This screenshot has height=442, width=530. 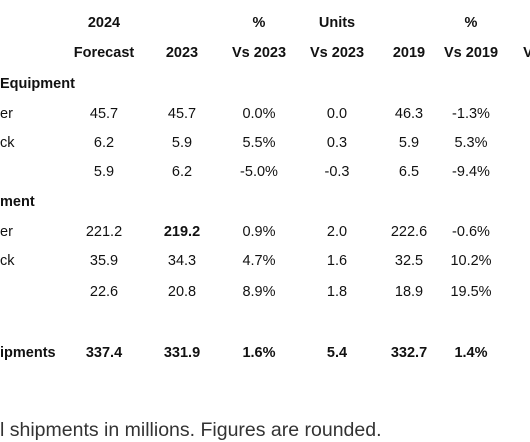 I want to click on cell-vs2019: -0.6%, so click(x=471, y=232).